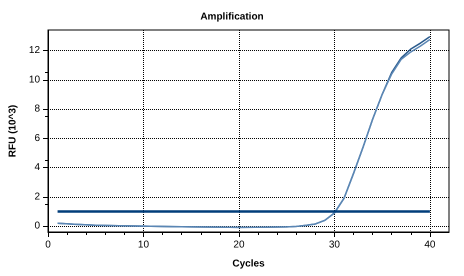 This screenshot has height=276, width=464. Describe the element at coordinates (249, 264) in the screenshot. I see `x-axis-title: Cycles` at that location.